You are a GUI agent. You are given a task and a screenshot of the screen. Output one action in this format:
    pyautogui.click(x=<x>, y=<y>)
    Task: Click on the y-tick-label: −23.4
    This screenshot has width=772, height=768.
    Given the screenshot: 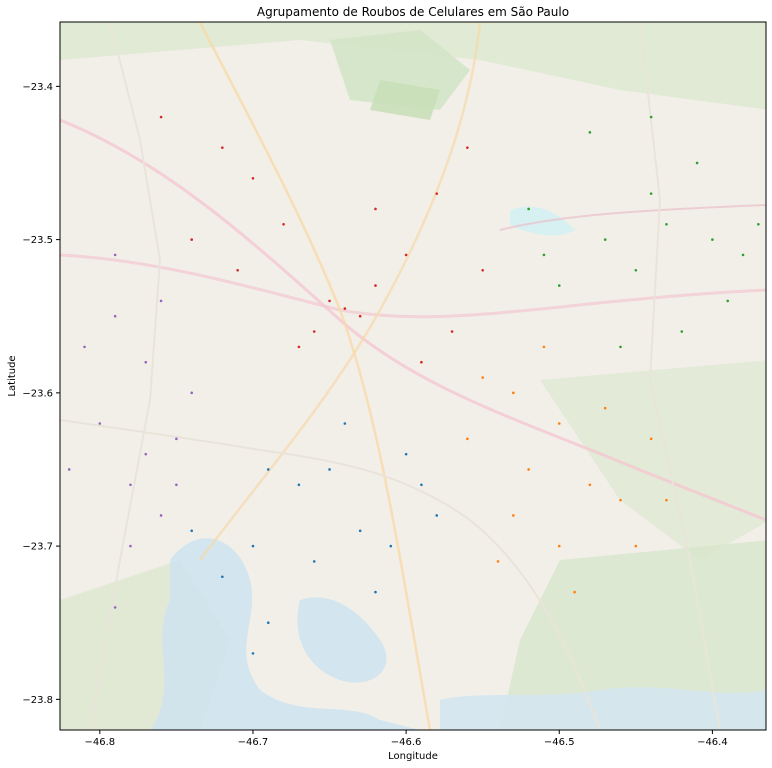 What is the action you would take?
    pyautogui.click(x=37, y=87)
    